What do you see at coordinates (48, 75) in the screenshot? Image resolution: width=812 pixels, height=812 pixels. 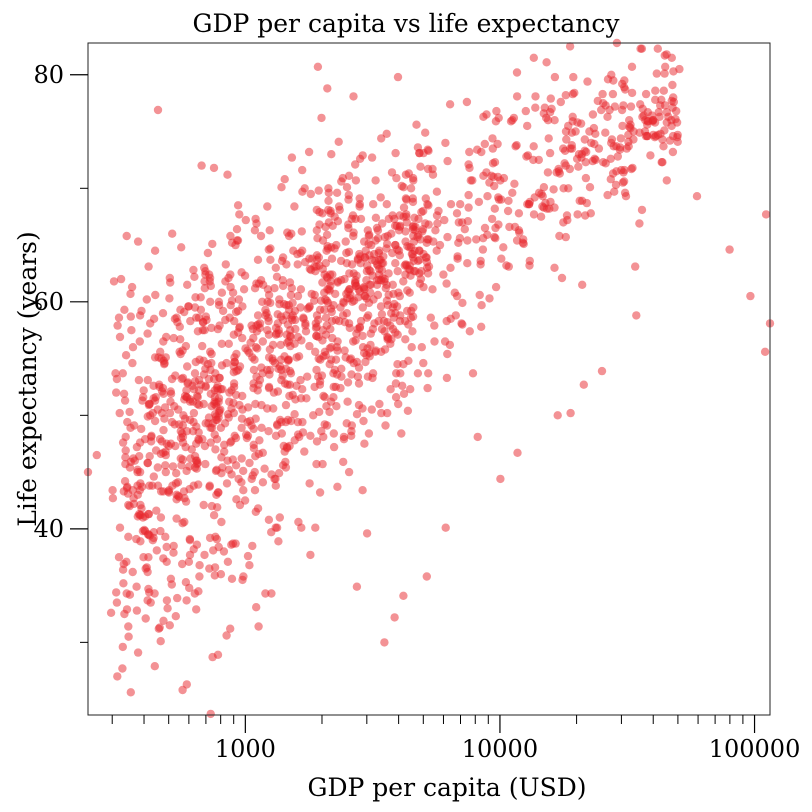 I see `y-tick-label: 80` at bounding box center [48, 75].